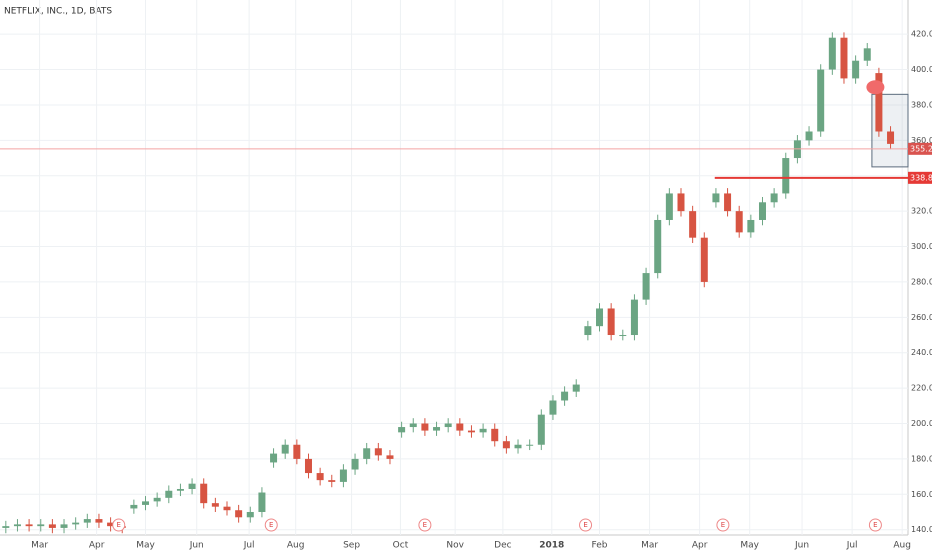  I want to click on y-tick-label: 200.00, so click(921, 423).